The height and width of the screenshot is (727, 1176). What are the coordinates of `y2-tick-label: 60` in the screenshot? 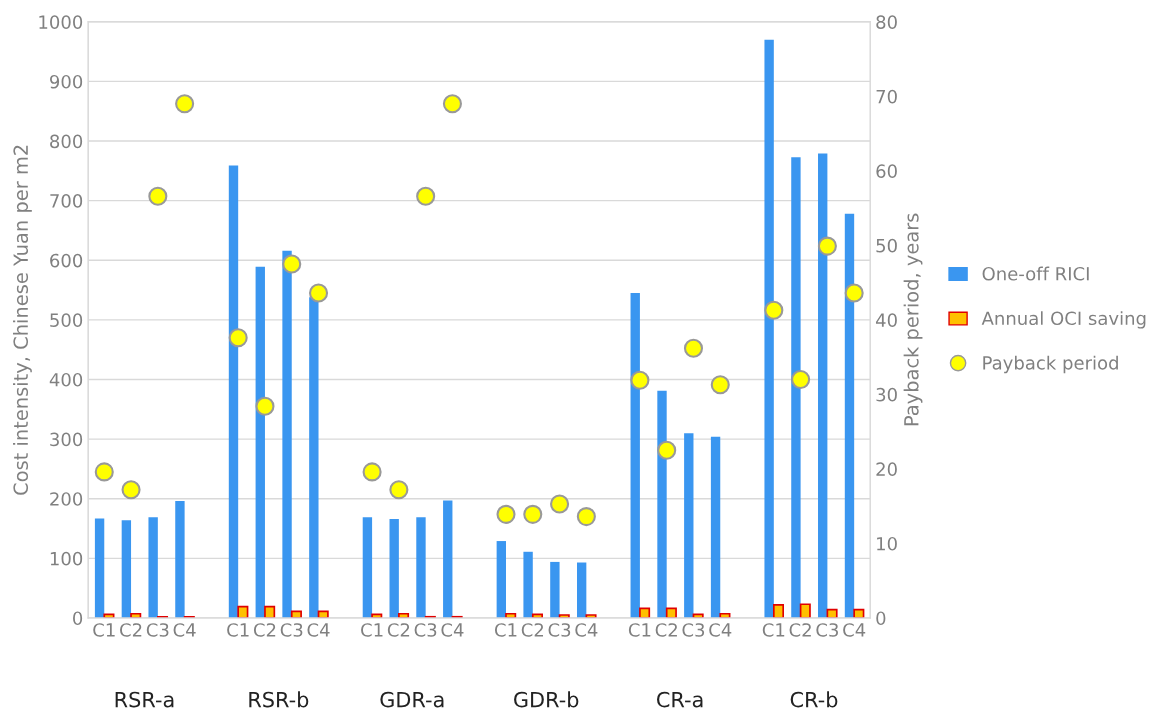 It's located at (886, 171).